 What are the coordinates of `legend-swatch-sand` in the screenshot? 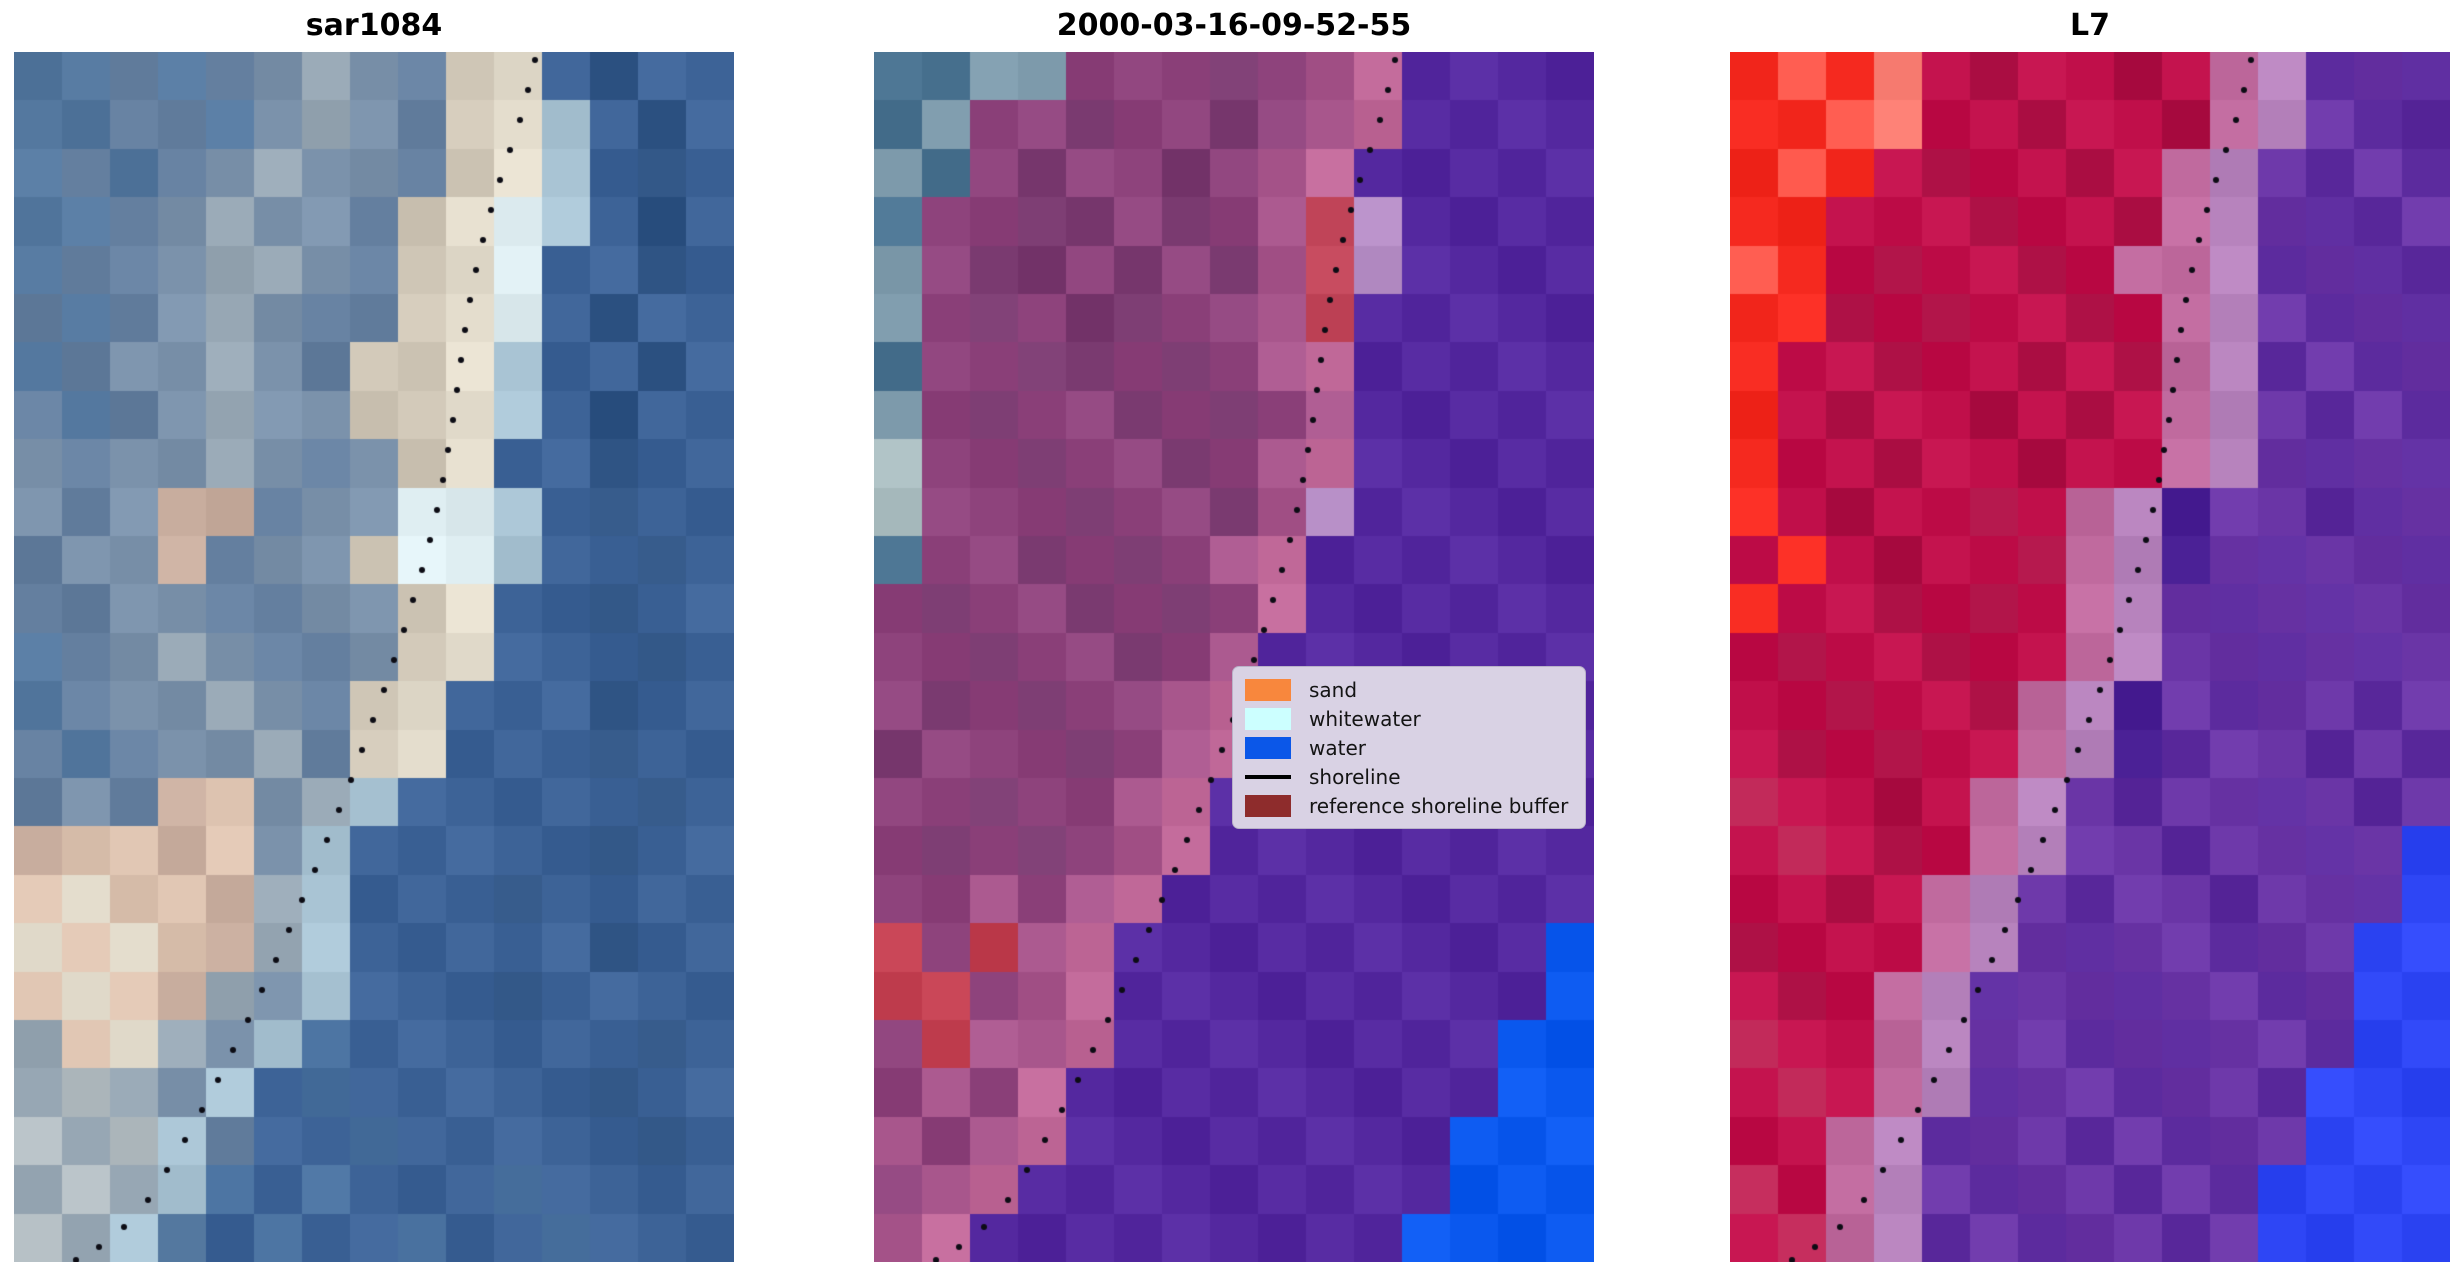 It's located at (1268, 689).